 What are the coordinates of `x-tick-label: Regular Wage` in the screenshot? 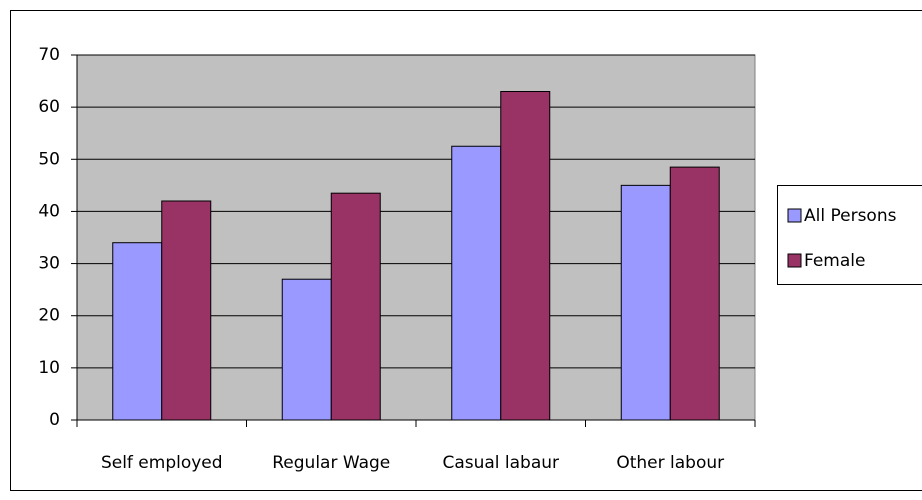 It's located at (331, 463).